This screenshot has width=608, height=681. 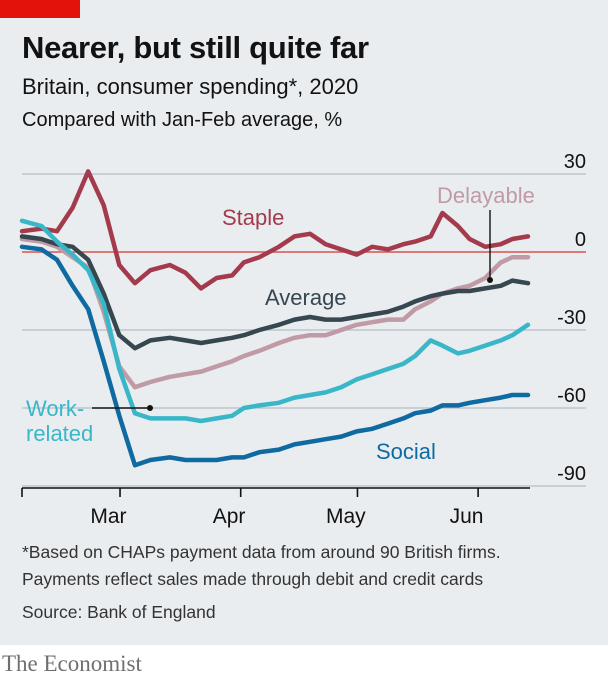 What do you see at coordinates (490, 280) in the screenshot?
I see `leader-delayable-dot` at bounding box center [490, 280].